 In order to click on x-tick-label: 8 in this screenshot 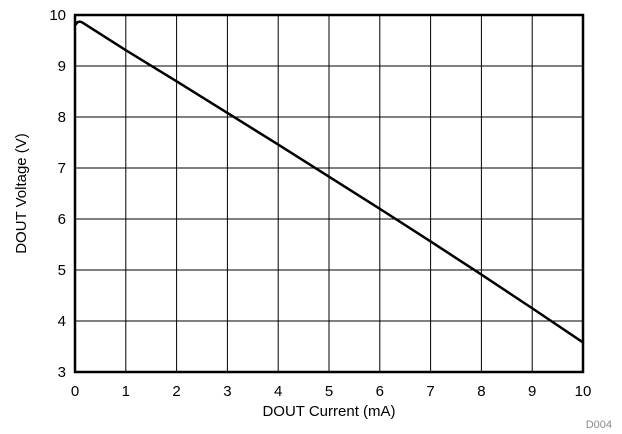, I will do `click(481, 391)`.